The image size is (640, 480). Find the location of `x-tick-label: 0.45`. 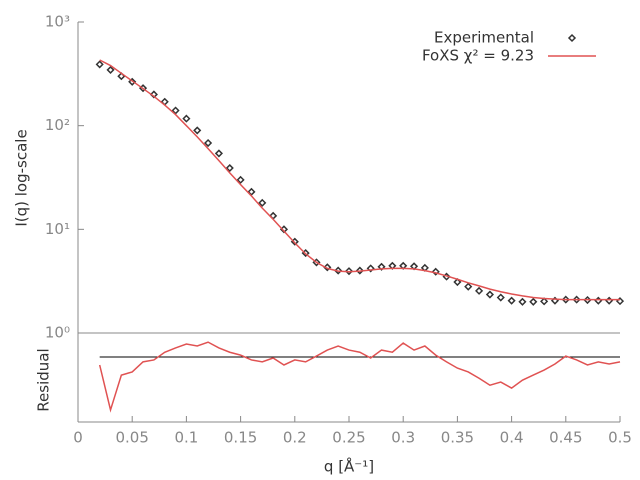

x-tick-label: 0.45 is located at coordinates (565, 438).